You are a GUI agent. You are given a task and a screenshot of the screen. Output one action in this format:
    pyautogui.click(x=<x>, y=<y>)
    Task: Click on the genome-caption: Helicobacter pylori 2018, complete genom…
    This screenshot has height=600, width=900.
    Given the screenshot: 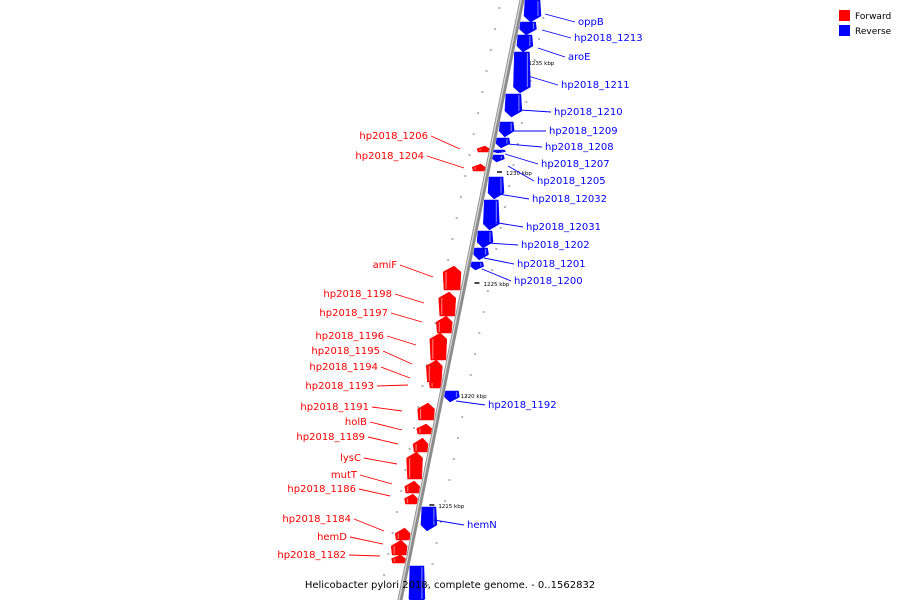 What is the action you would take?
    pyautogui.click(x=450, y=585)
    